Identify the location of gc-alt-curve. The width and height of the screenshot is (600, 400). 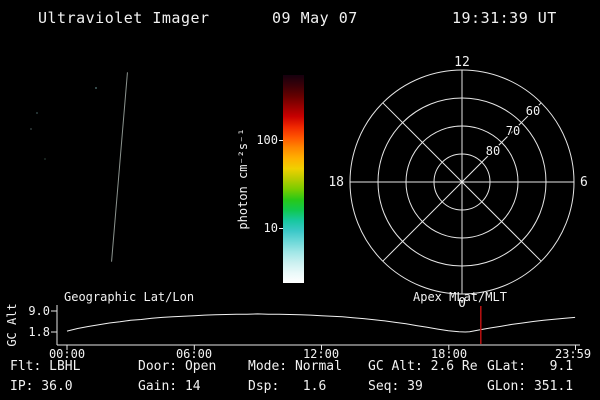
(321, 325).